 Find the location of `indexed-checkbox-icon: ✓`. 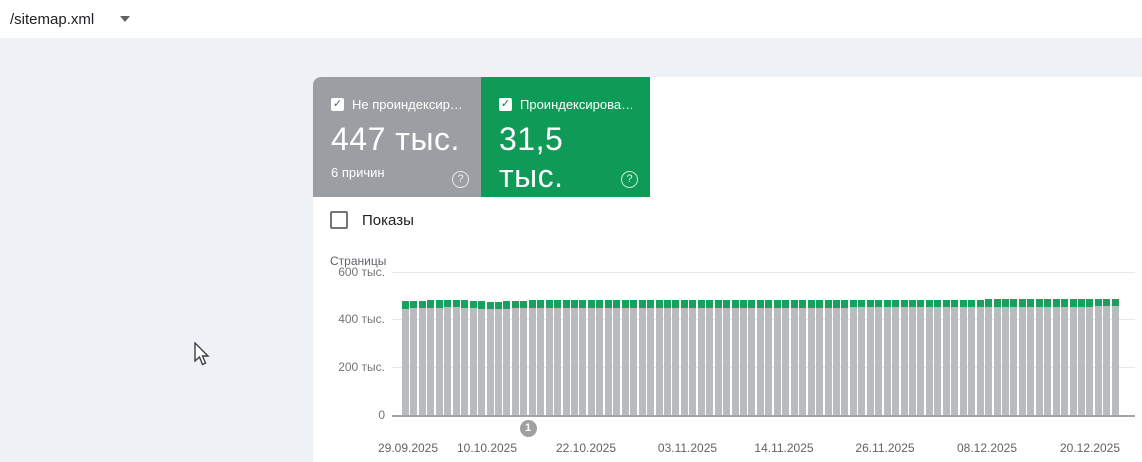

indexed-checkbox-icon: ✓ is located at coordinates (505, 104).